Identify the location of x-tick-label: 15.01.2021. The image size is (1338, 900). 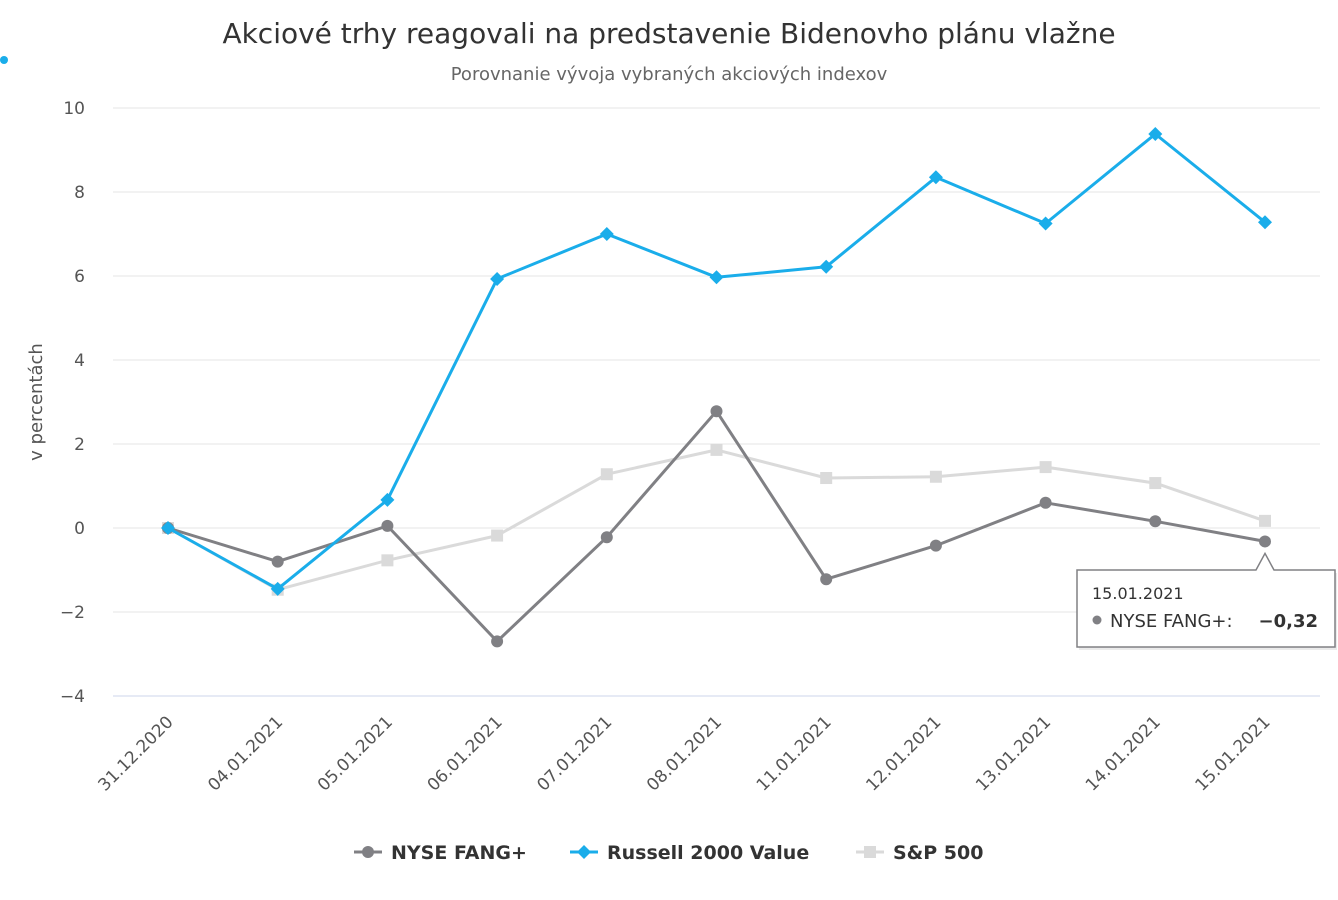
(1233, 753).